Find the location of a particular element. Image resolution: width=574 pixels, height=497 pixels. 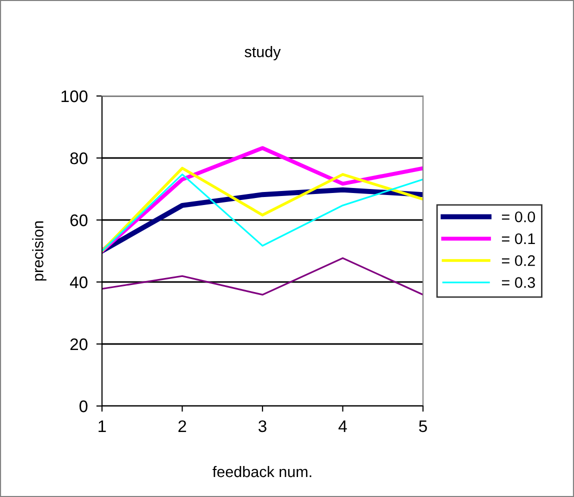

y-tick-label: 40 is located at coordinates (79, 282).